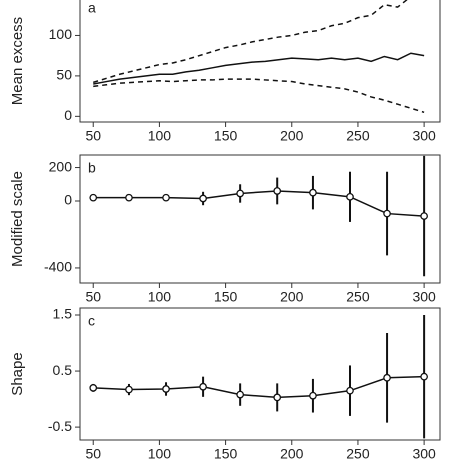  I want to click on y-tick-label: 100, so click(61, 34).